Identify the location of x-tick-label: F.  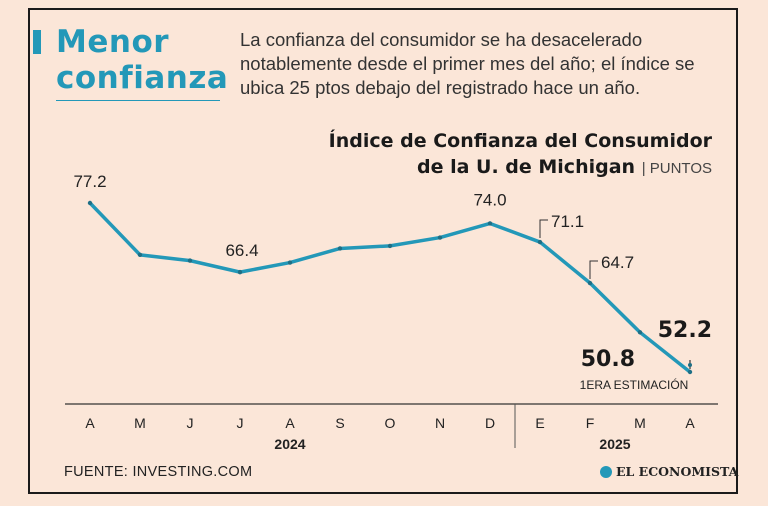
(590, 423).